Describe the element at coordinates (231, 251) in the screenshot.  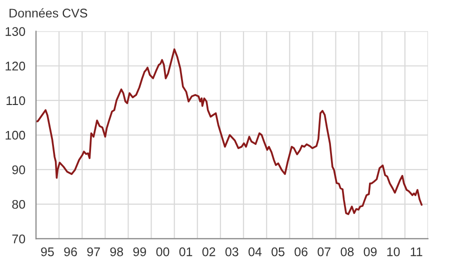
I see `x-tick-label: 03` at that location.